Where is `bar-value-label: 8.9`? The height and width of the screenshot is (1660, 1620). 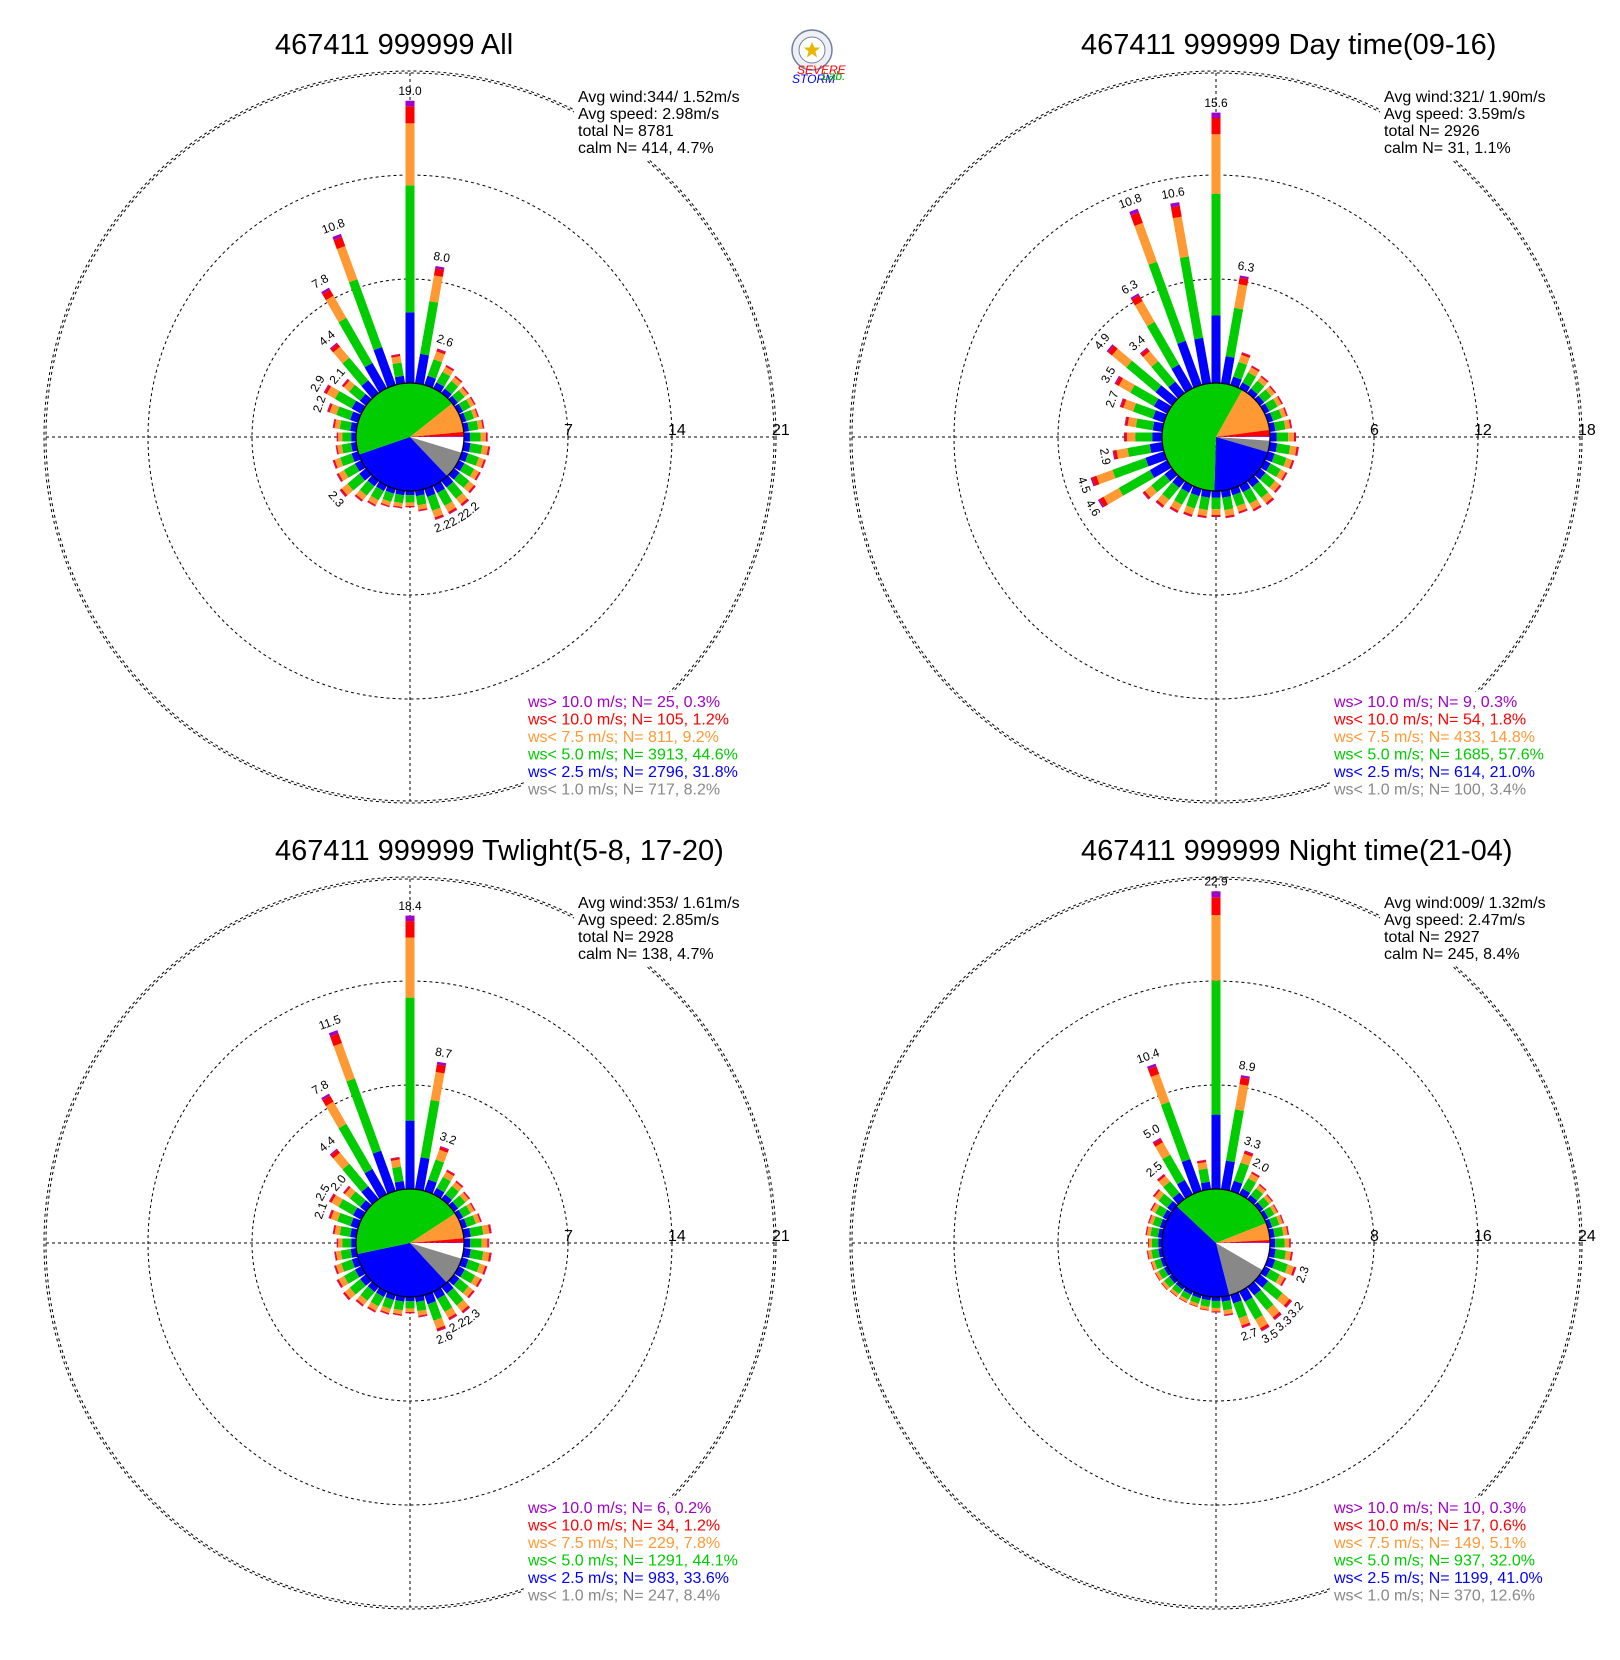 bar-value-label: 8.9 is located at coordinates (1247, 1066).